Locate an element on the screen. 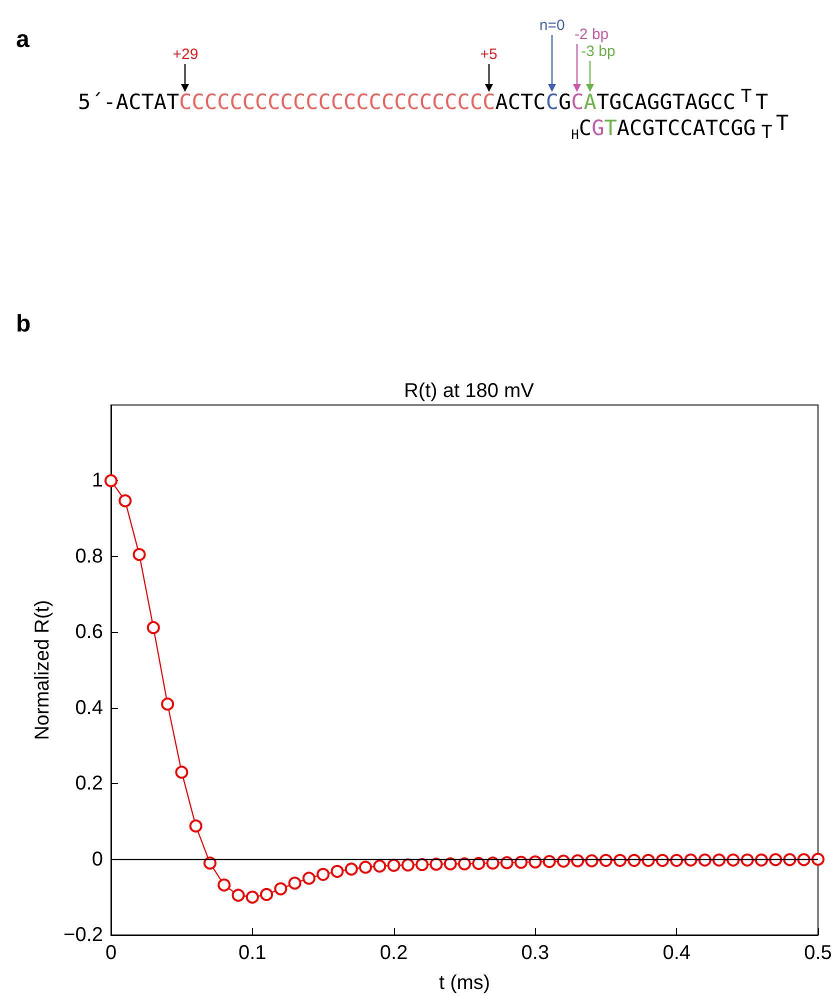  y-tick-label: 0.6 is located at coordinates (89, 632).